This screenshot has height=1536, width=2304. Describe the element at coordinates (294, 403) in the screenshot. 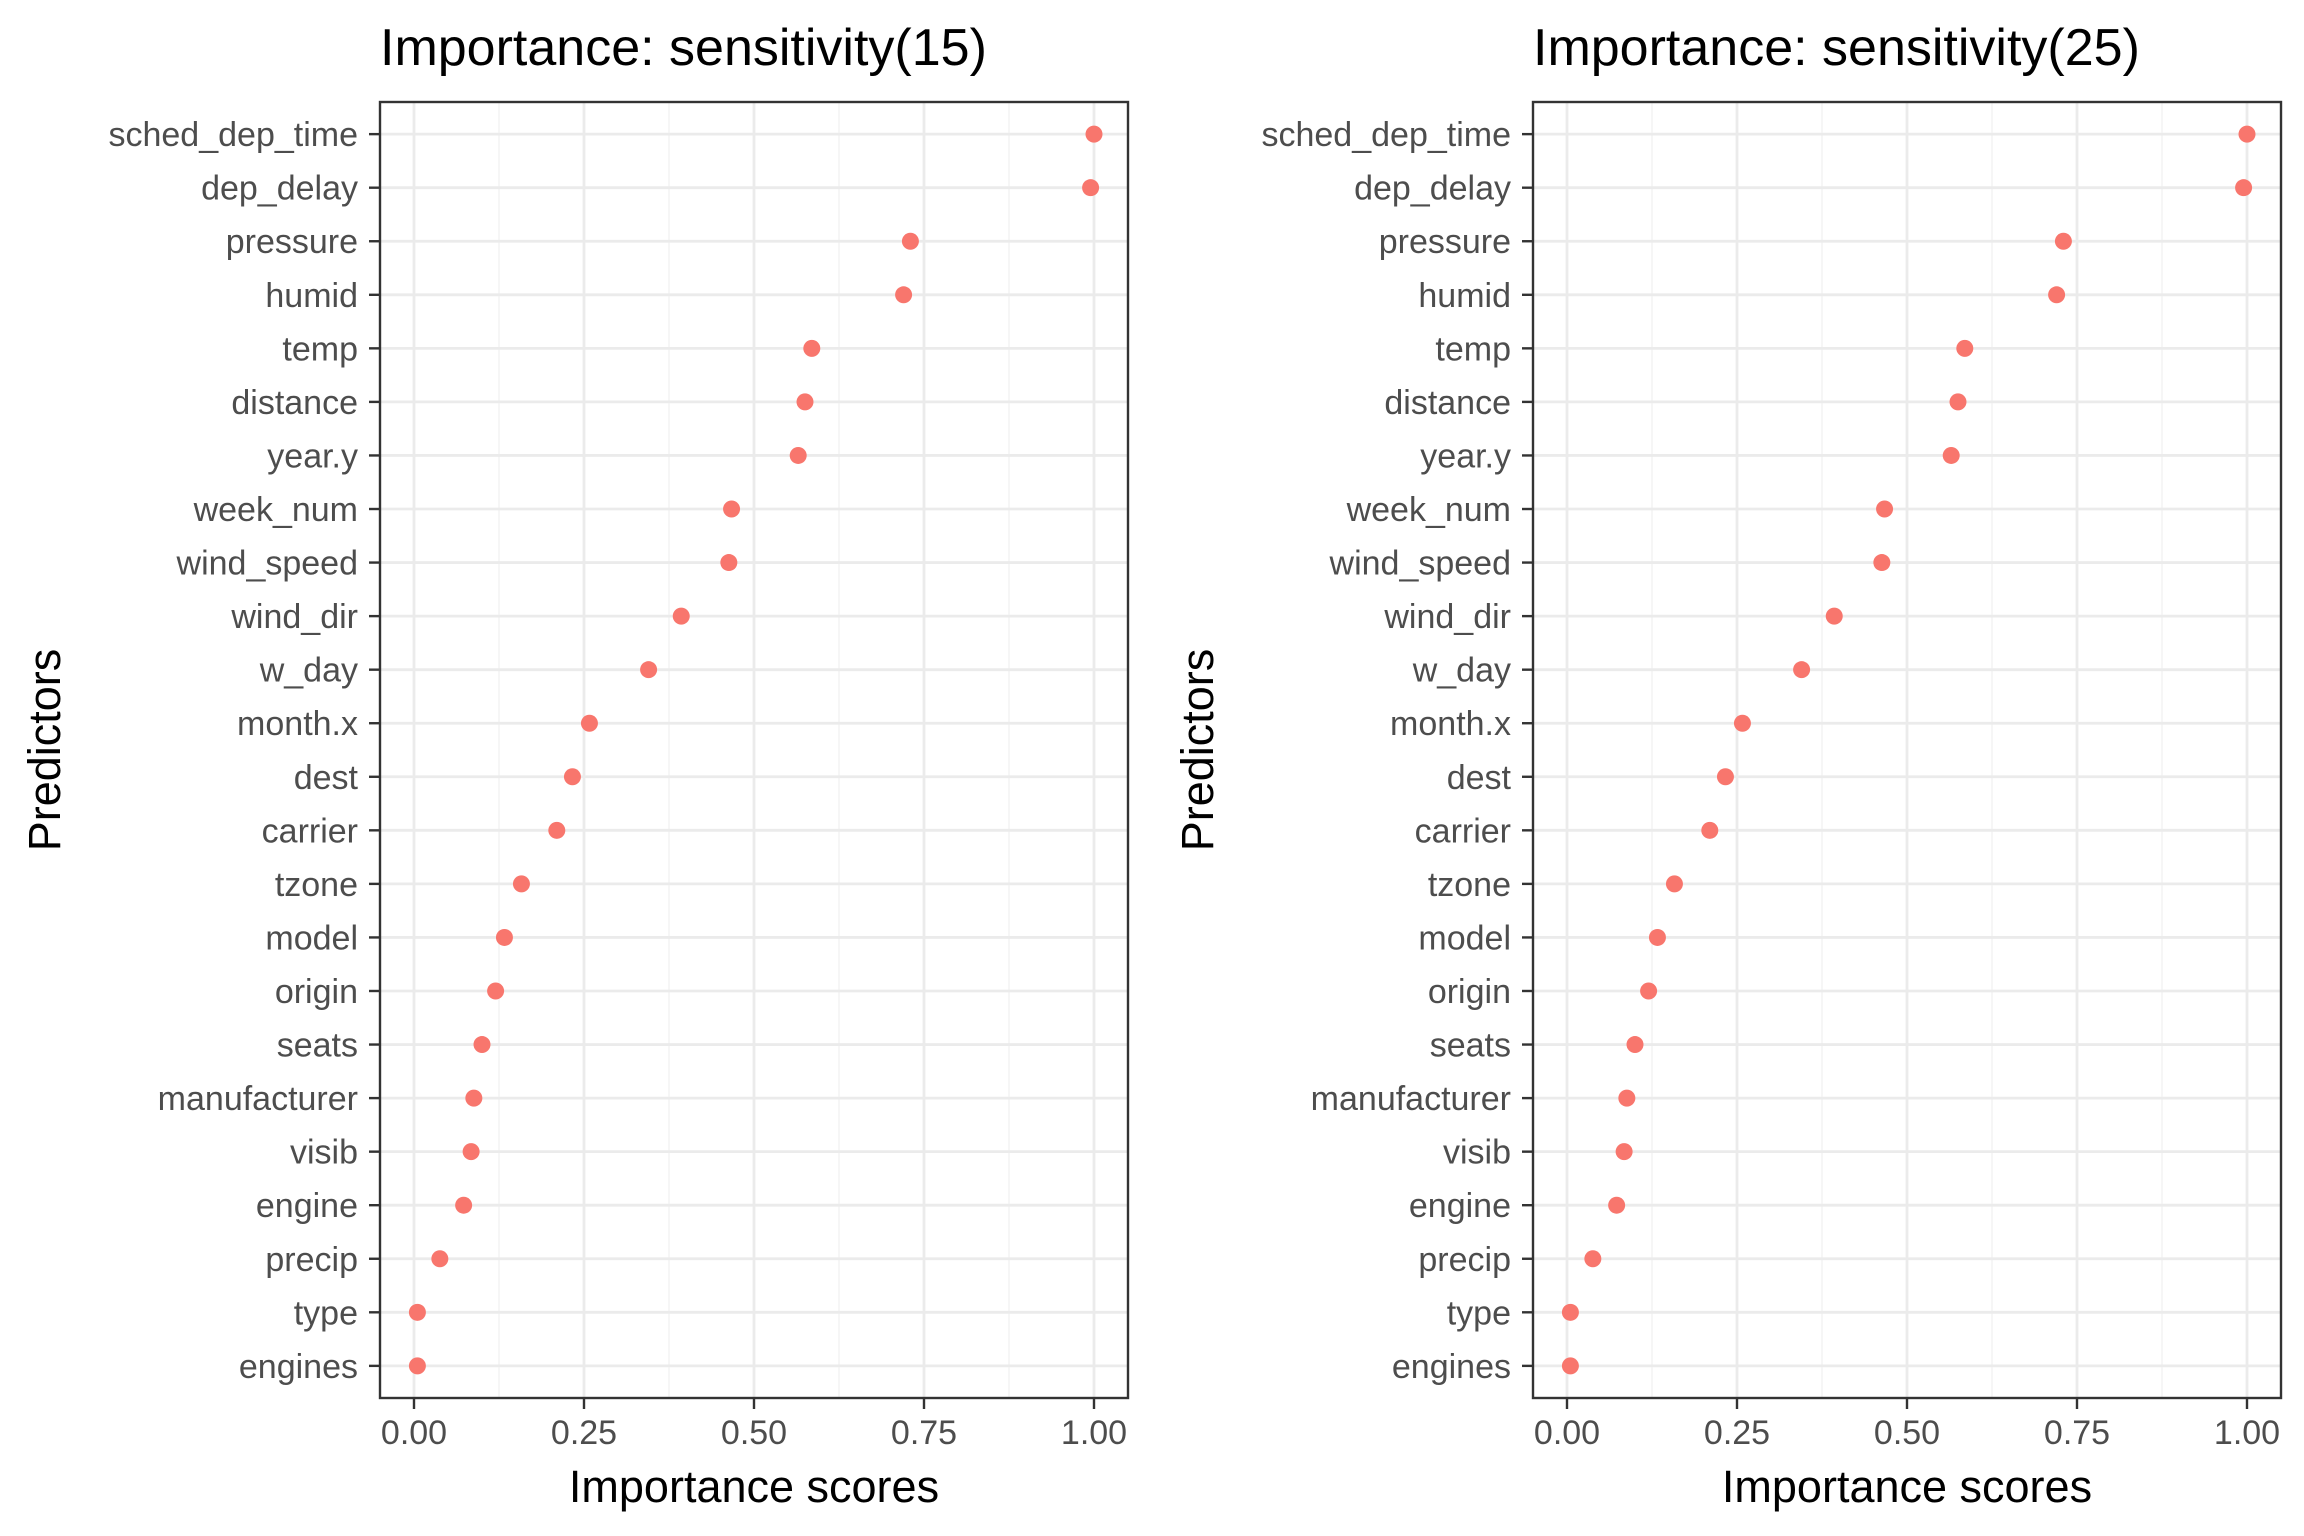

I see `y-tick-label: distance` at that location.